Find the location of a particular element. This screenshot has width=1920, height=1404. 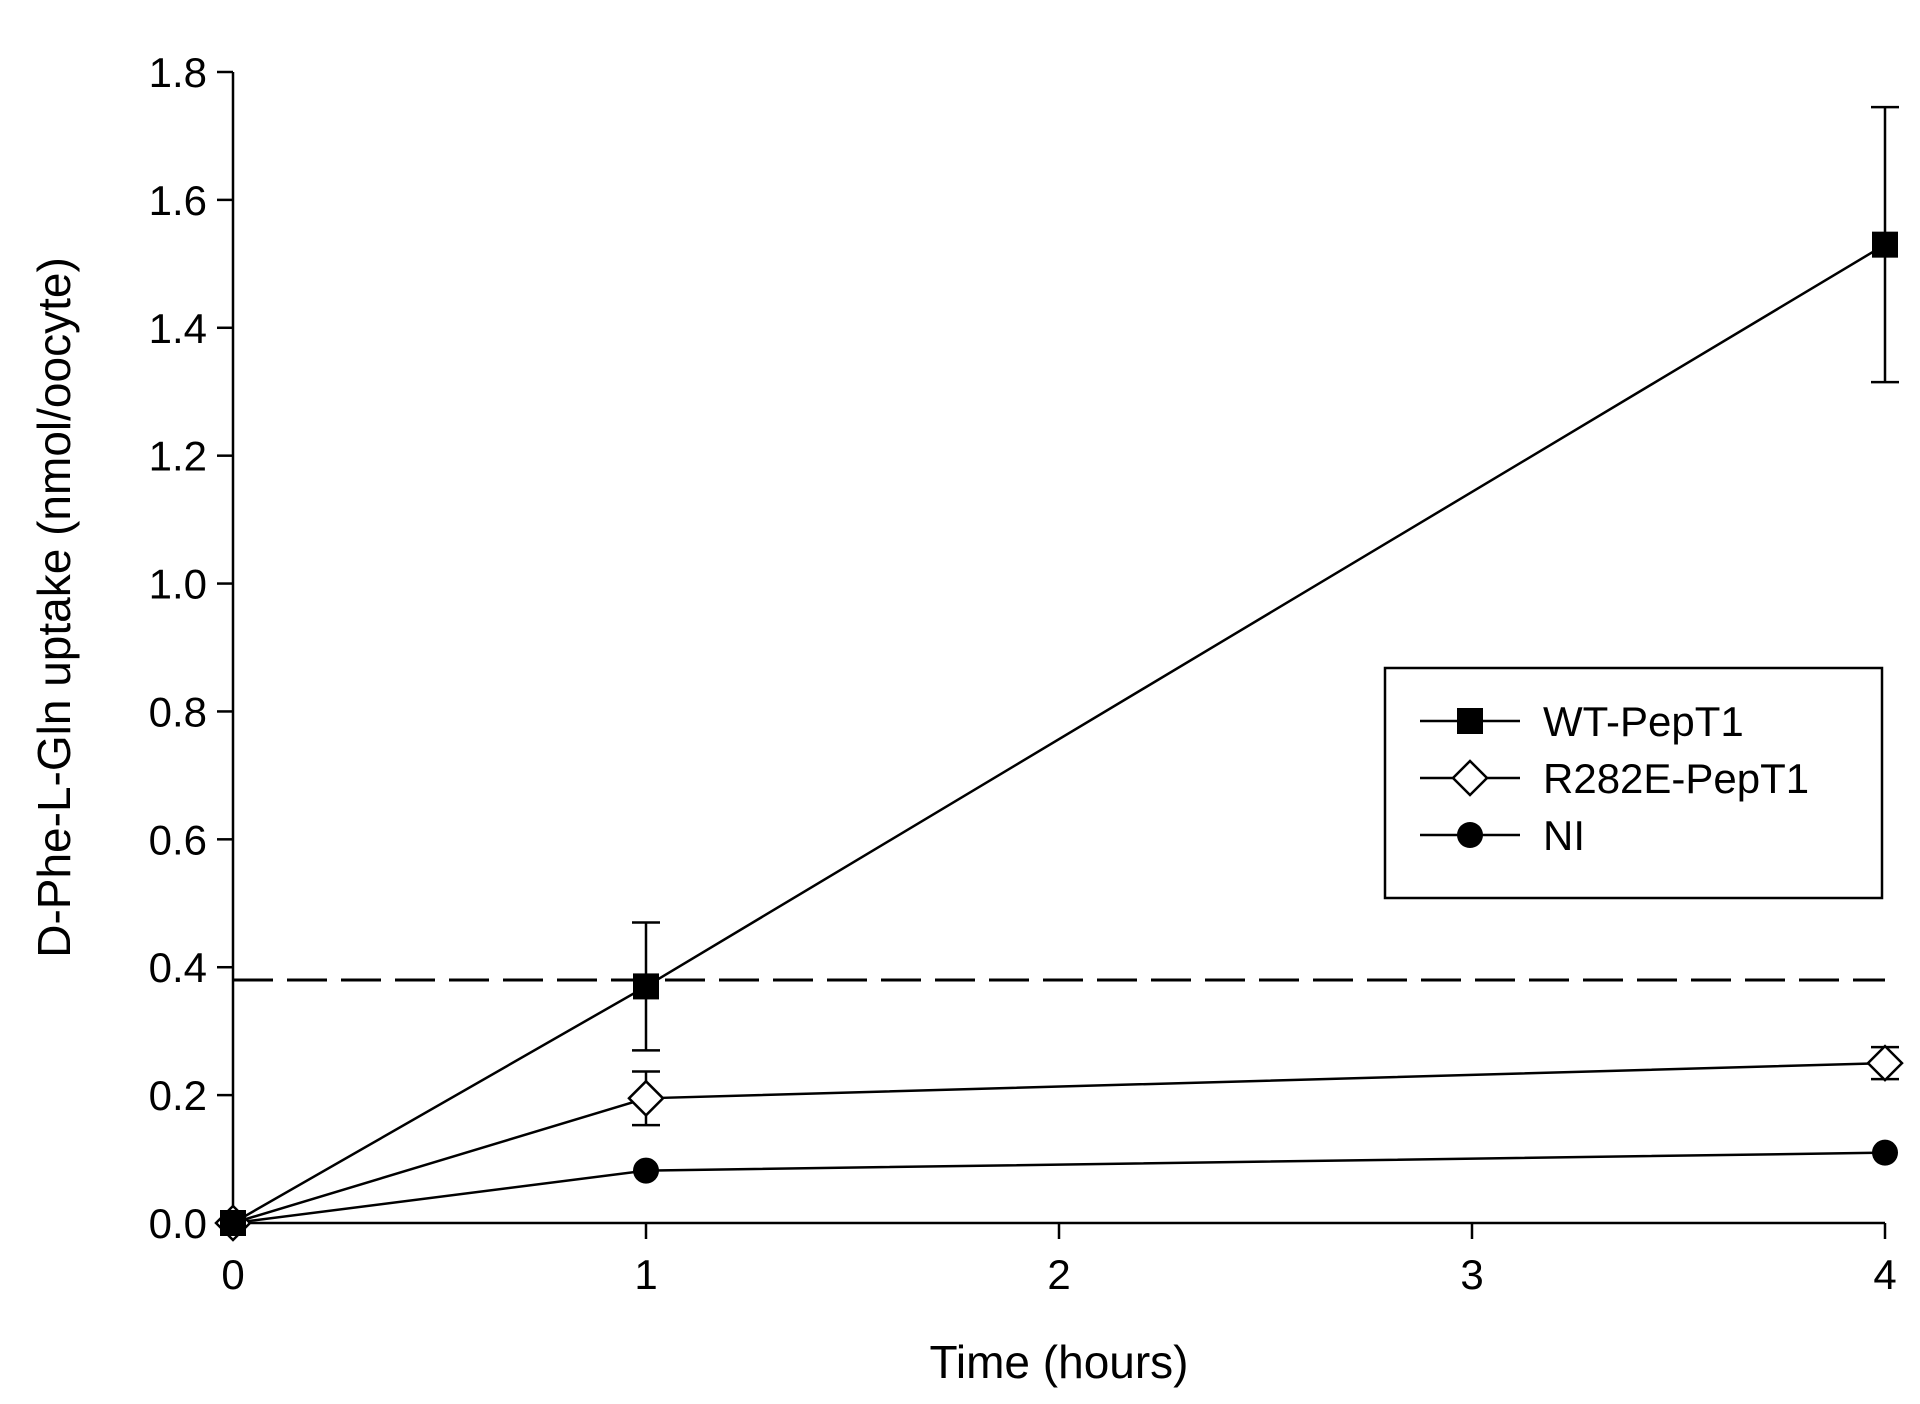

x-axis-title: Time (hours) is located at coordinates (1059, 1362).